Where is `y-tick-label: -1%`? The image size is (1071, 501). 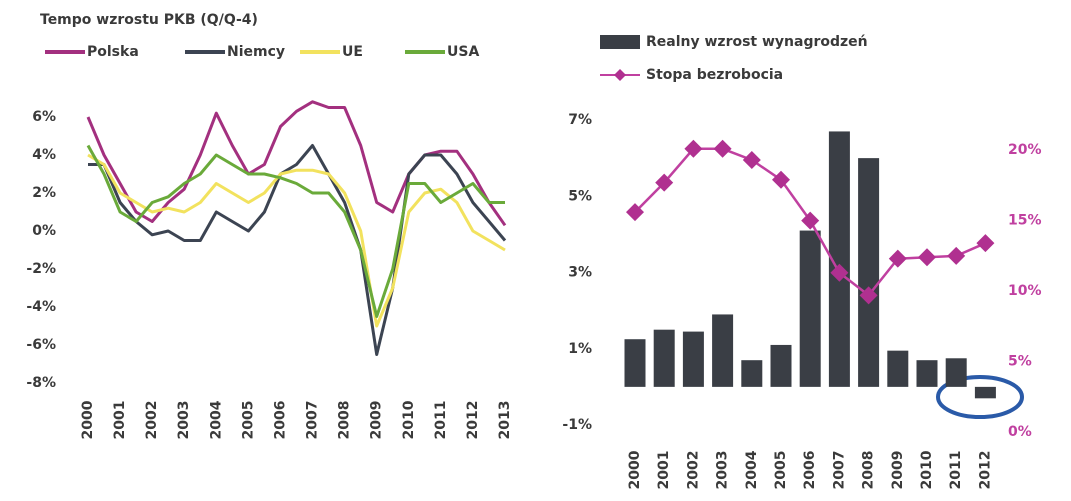
y-tick-label: -1% is located at coordinates (577, 425).